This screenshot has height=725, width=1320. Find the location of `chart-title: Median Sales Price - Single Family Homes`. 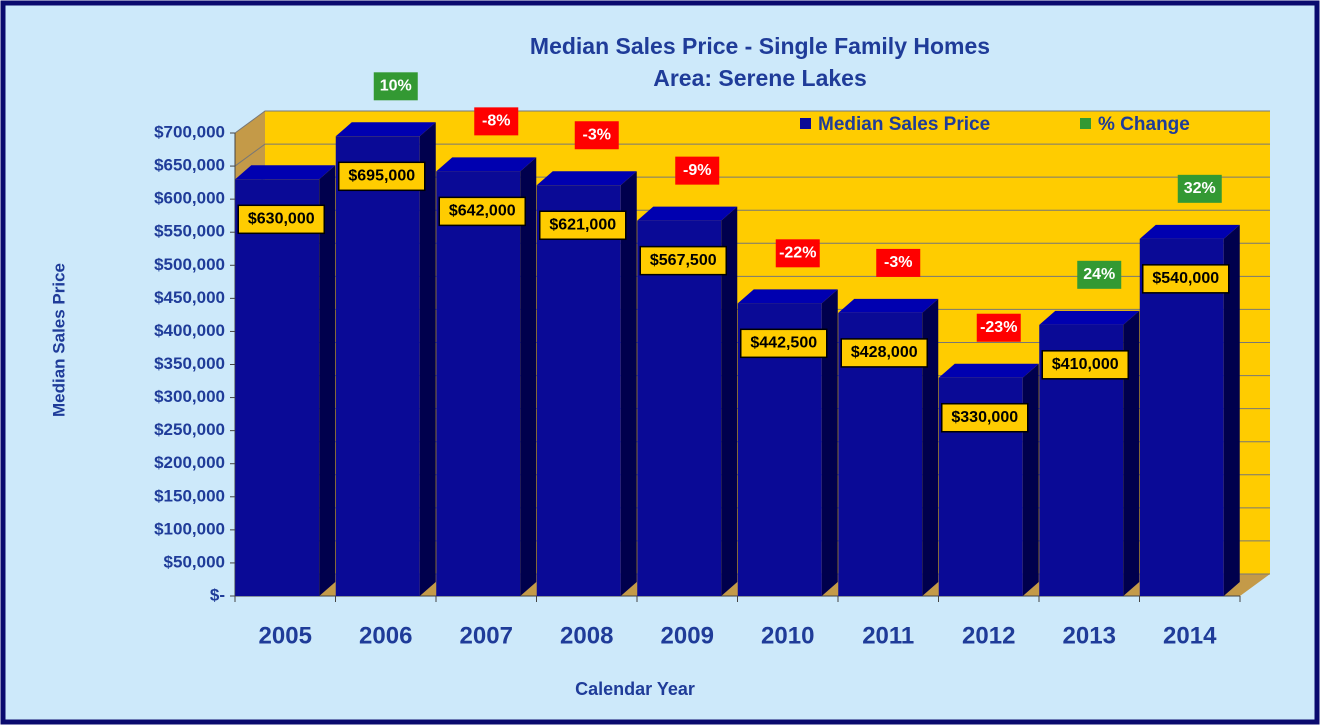

chart-title: Median Sales Price - Single Family Homes is located at coordinates (760, 46).